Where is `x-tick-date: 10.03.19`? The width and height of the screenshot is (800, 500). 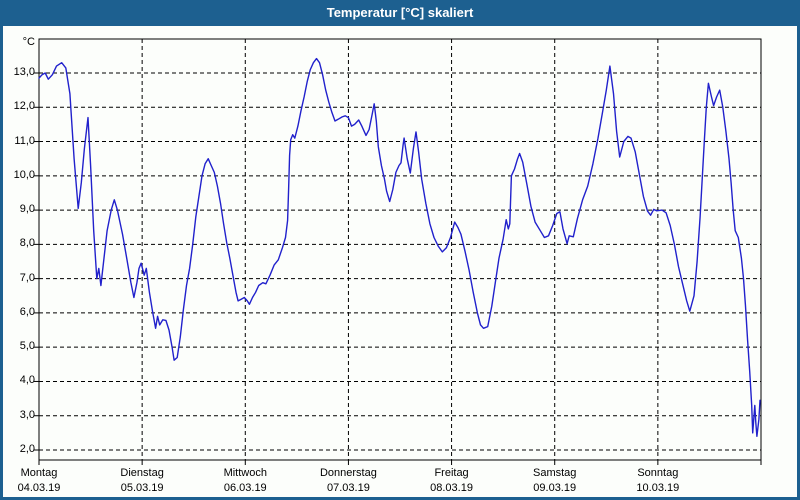 x-tick-date: 10.03.19 is located at coordinates (658, 488).